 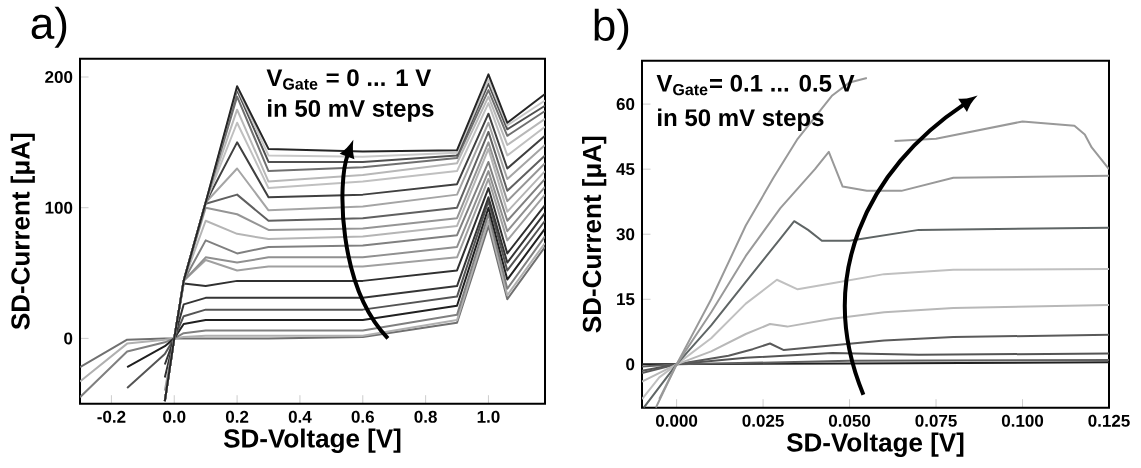 I want to click on x-tick-label: 0.050, so click(x=849, y=420).